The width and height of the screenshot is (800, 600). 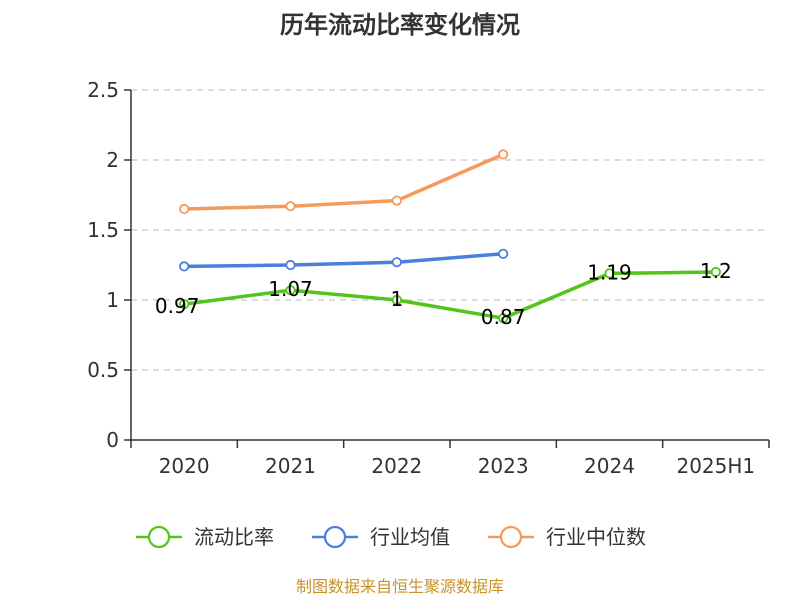 I want to click on x-tick-label: 2021, so click(x=290, y=466).